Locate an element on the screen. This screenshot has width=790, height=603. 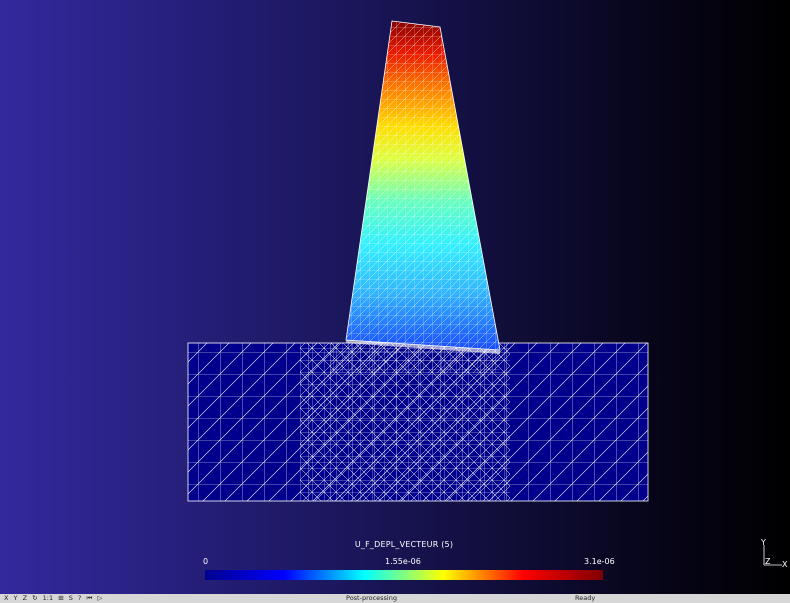
colorbar-title: U_F_DEPL_VECTEUR (5) is located at coordinates (404, 544).